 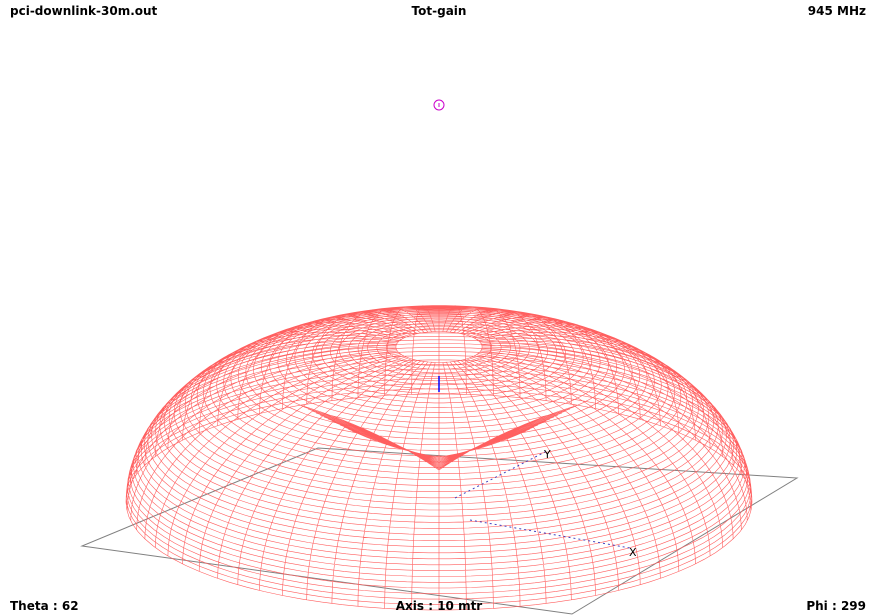 I want to click on x-axis-line, so click(x=550, y=534).